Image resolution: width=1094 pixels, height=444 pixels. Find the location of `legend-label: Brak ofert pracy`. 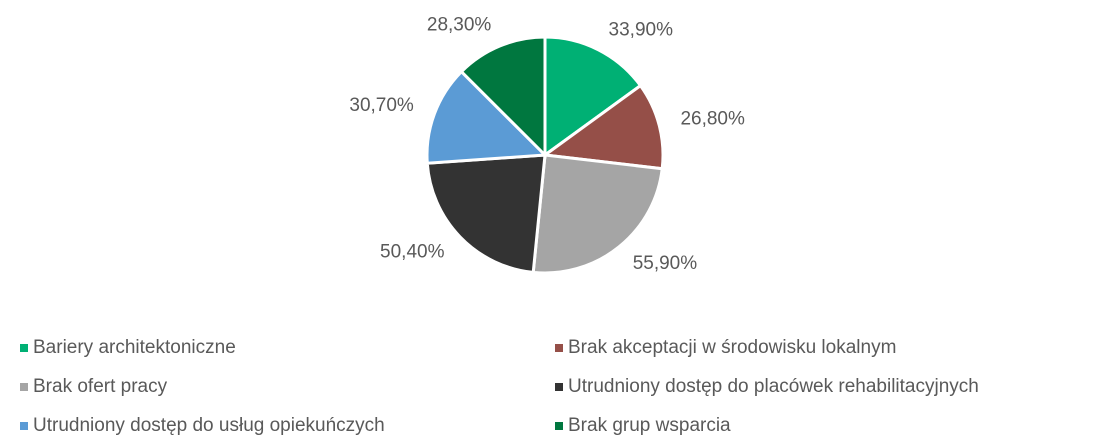

legend-label: Brak ofert pracy is located at coordinates (100, 386).